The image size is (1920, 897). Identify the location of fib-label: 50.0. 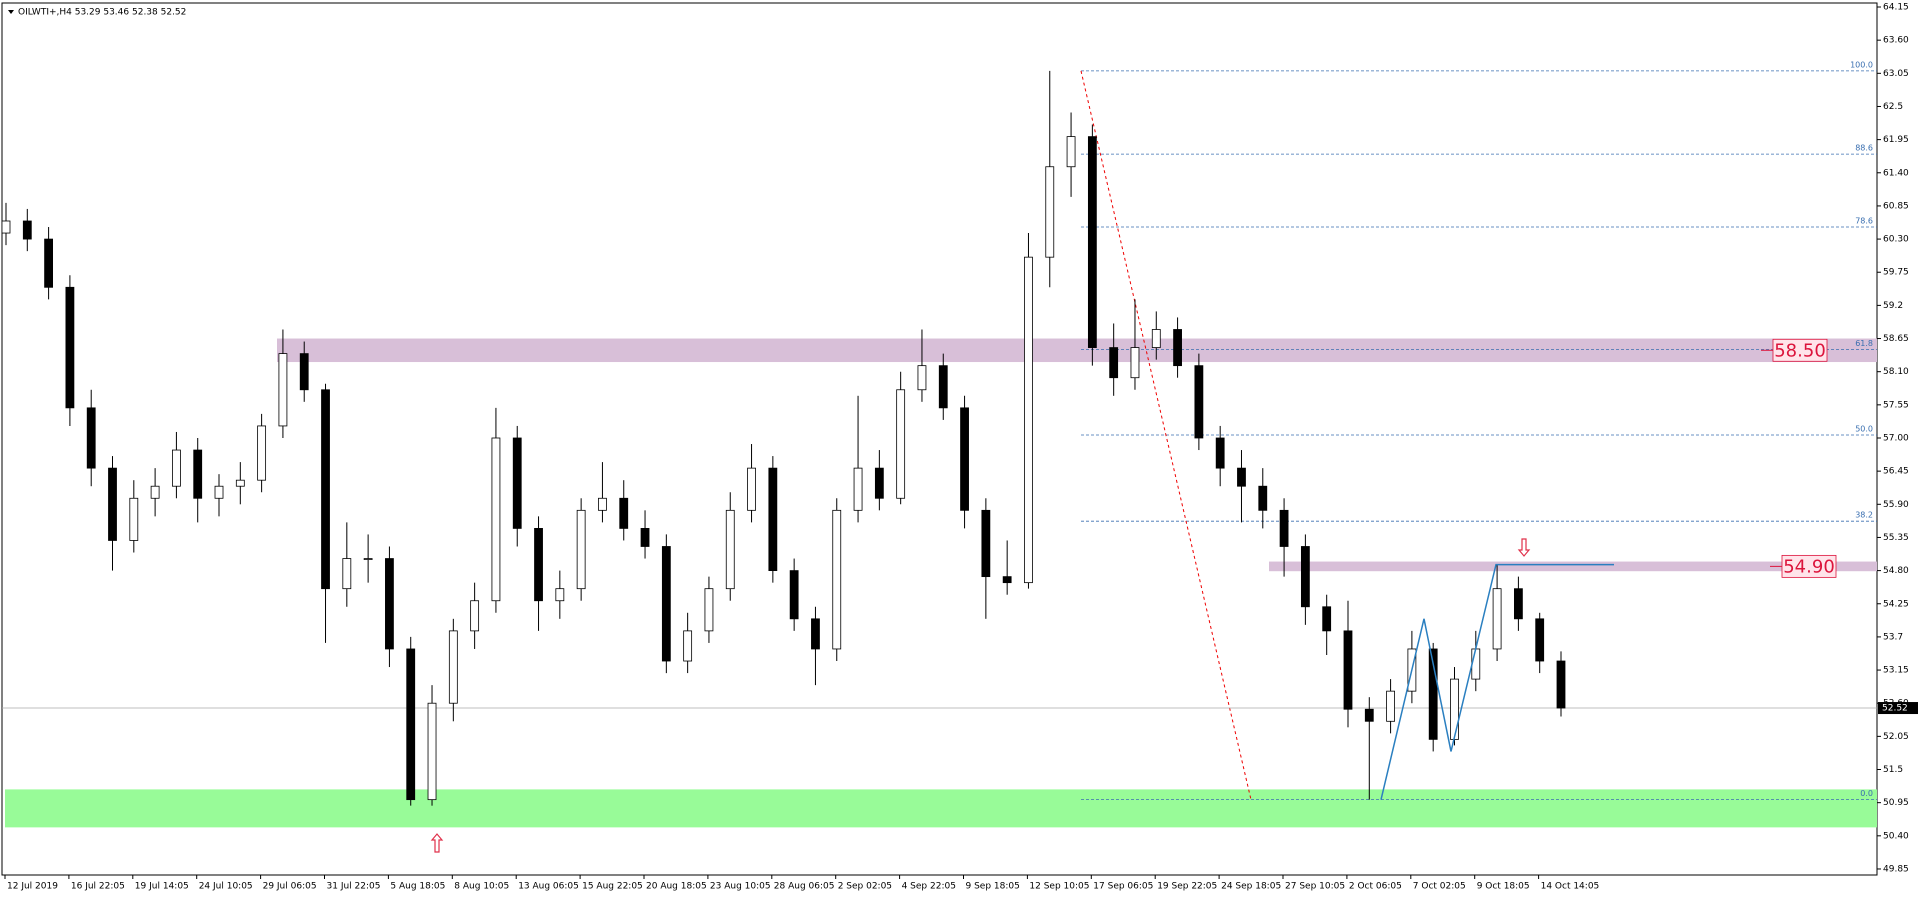
(1864, 428).